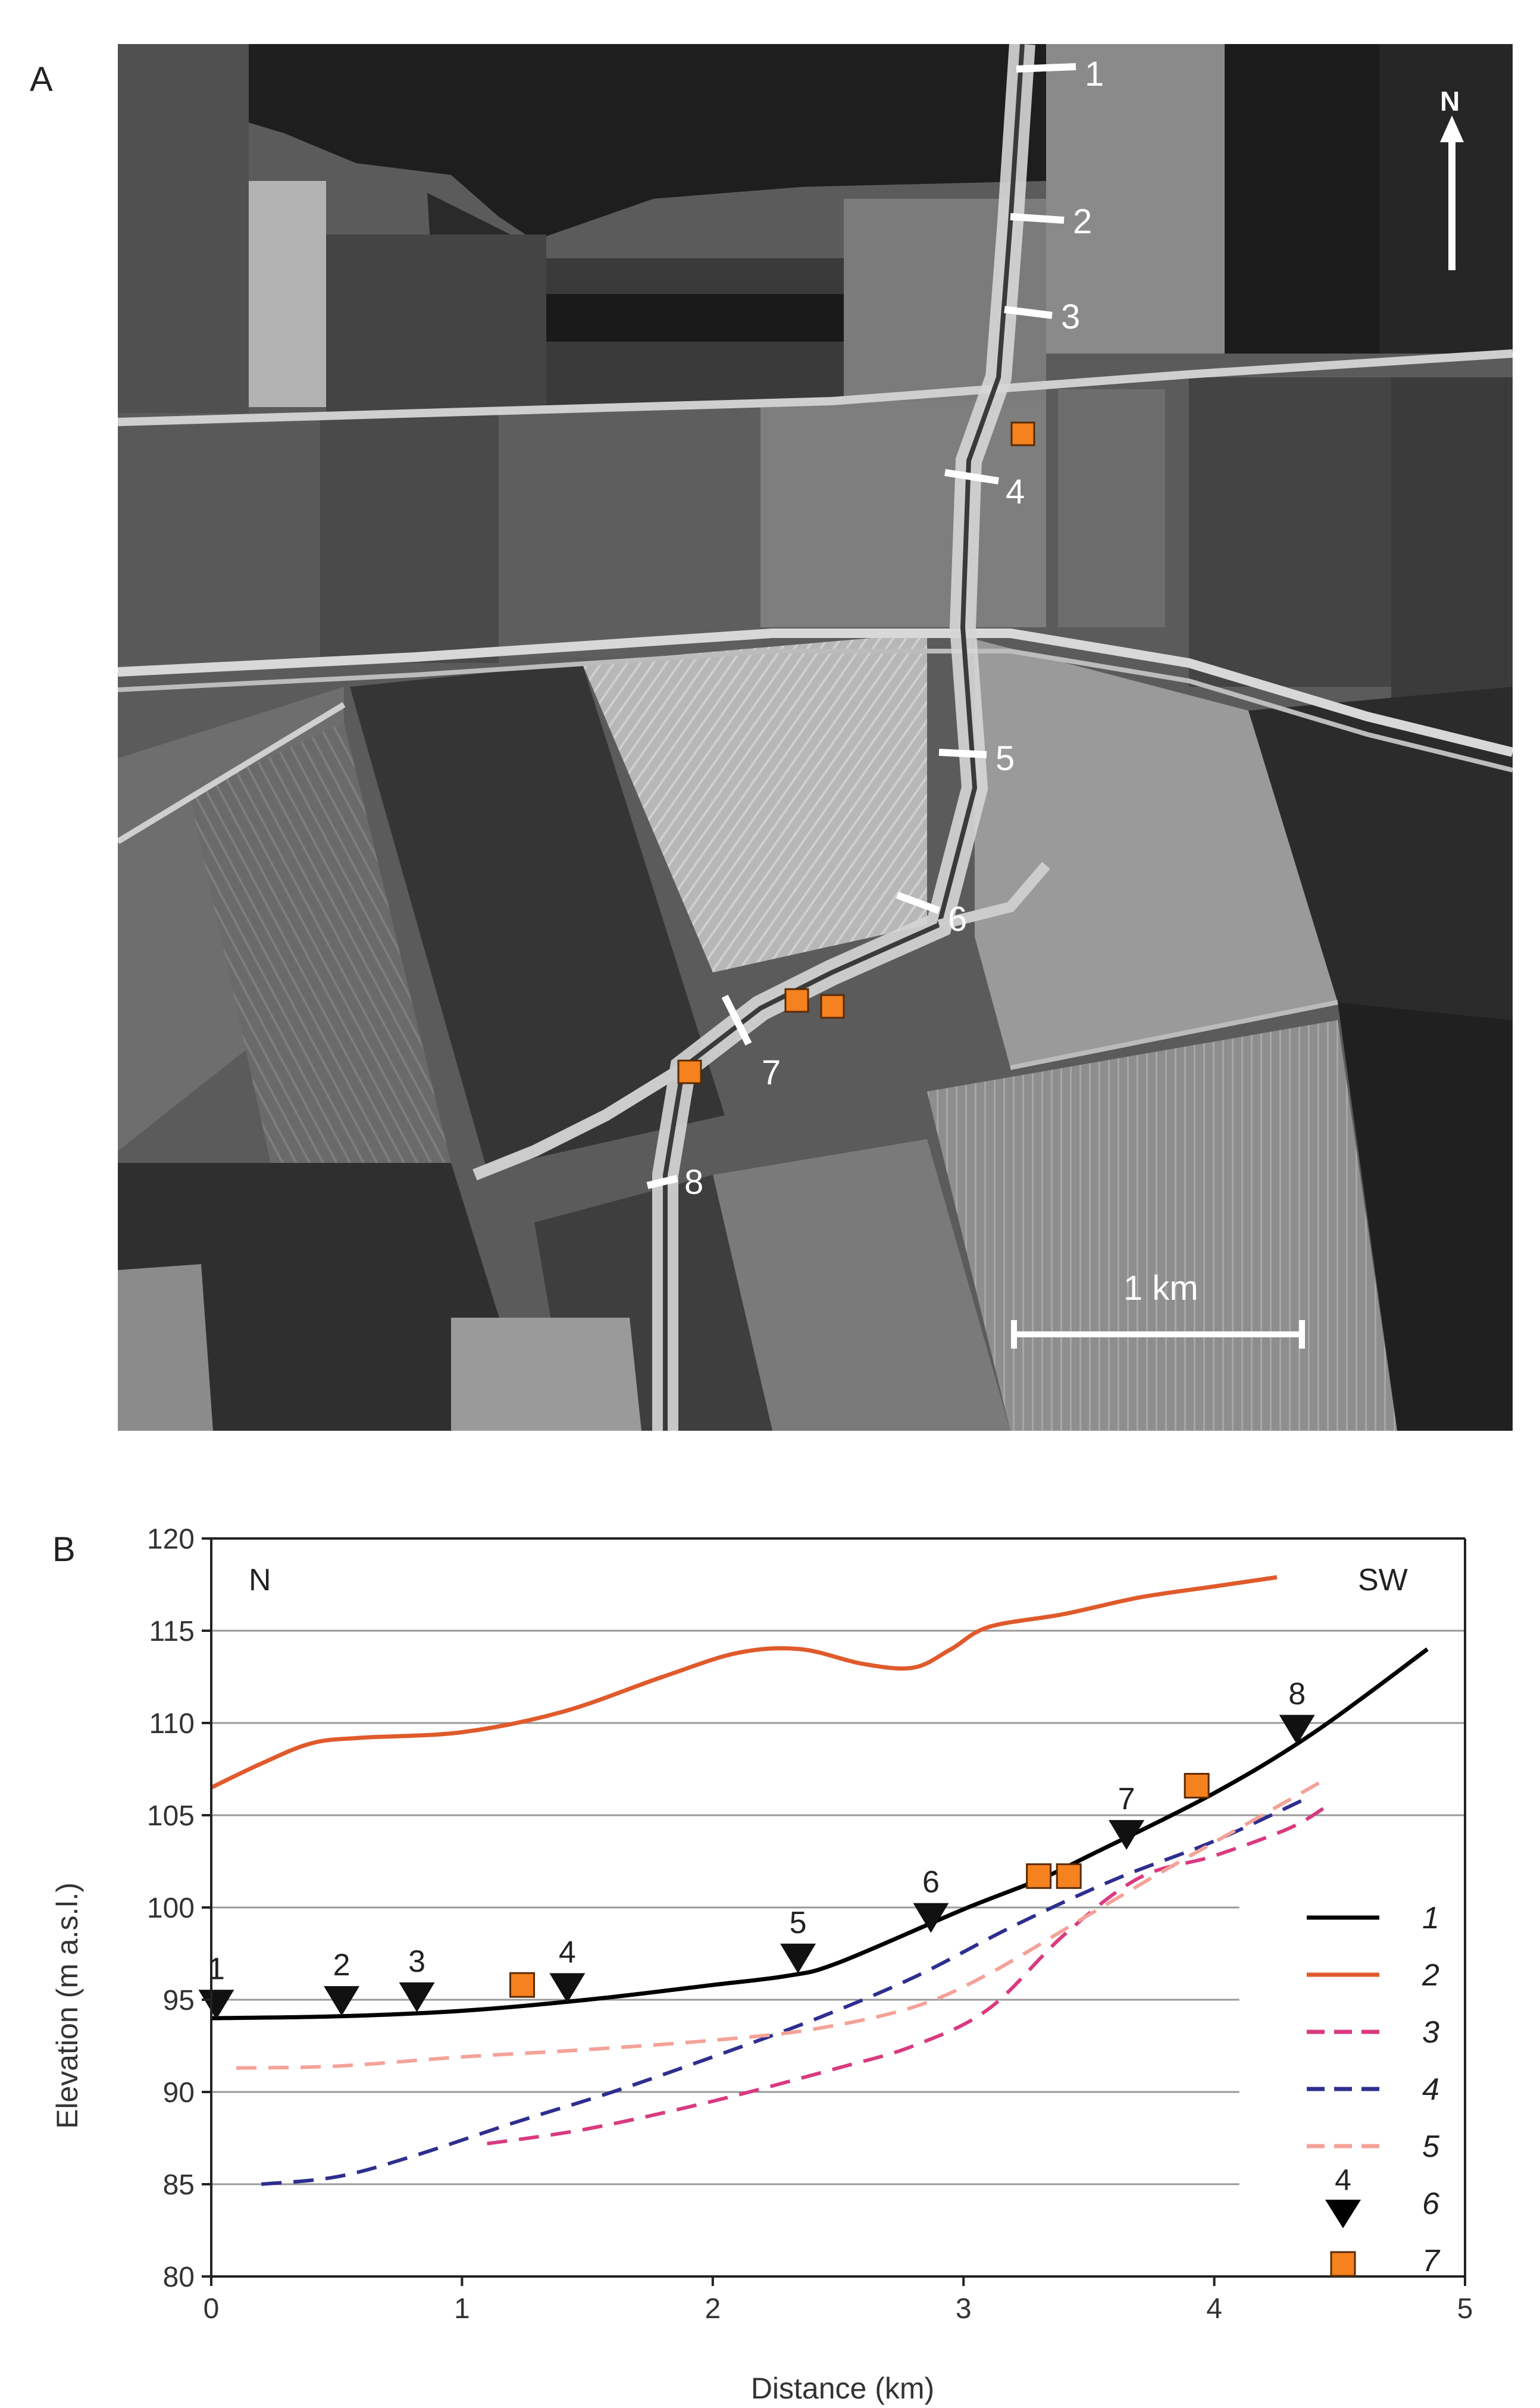 Image resolution: width=1540 pixels, height=2408 pixels. Describe the element at coordinates (567, 1952) in the screenshot. I see `transect-marker-label-4: 4` at that location.